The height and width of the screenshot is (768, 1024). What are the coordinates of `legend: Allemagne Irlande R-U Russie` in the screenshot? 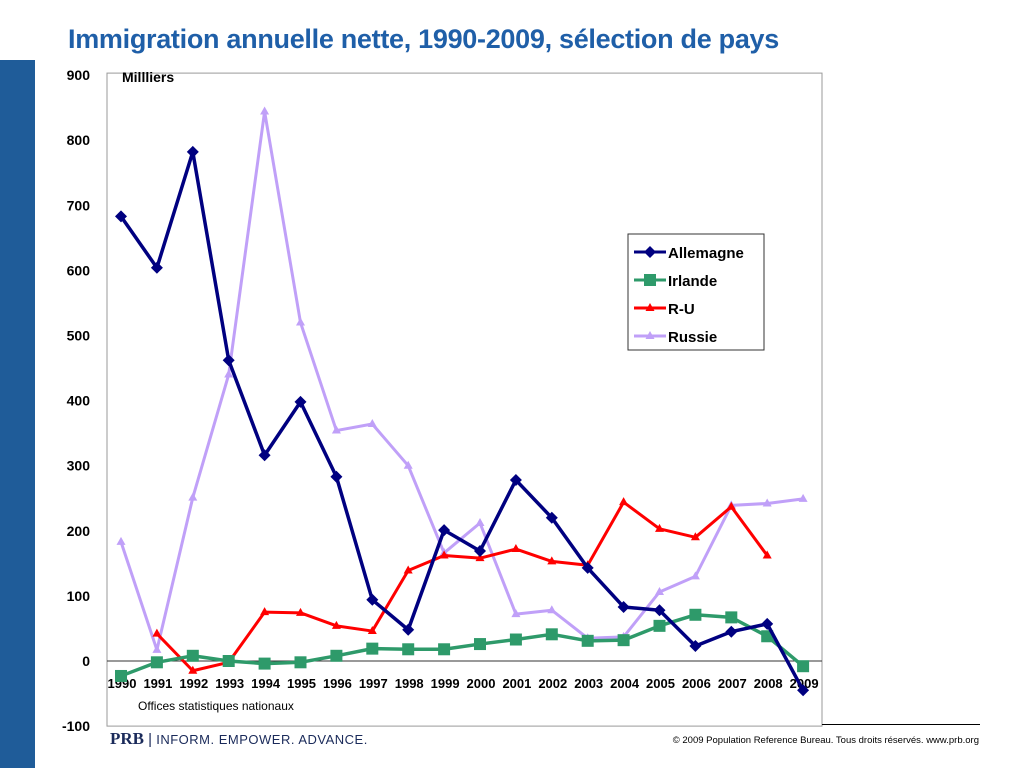 It's located at (696, 292).